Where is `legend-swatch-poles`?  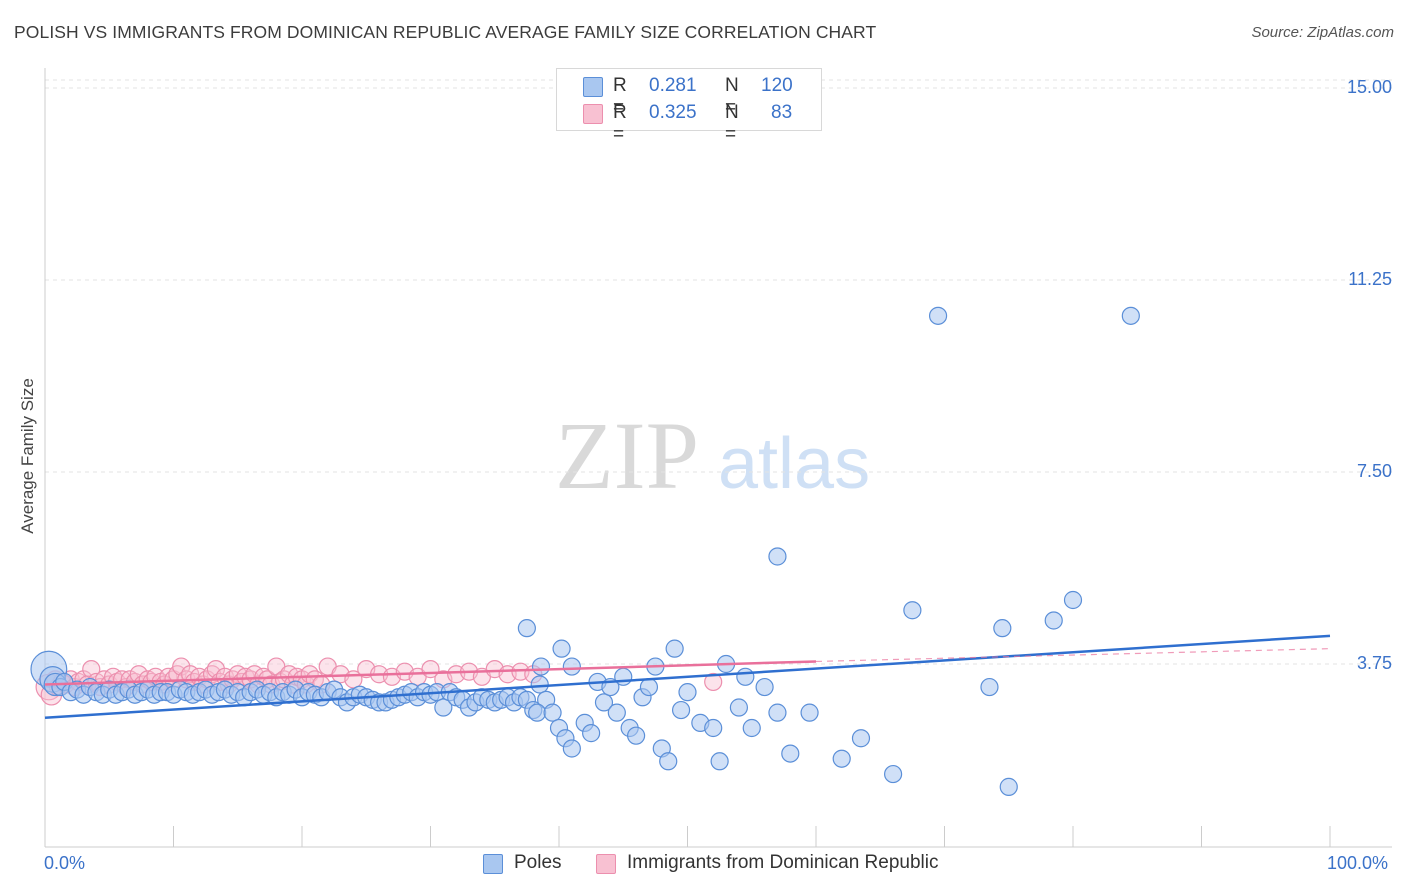
legend-swatch-poles is located at coordinates (593, 87).